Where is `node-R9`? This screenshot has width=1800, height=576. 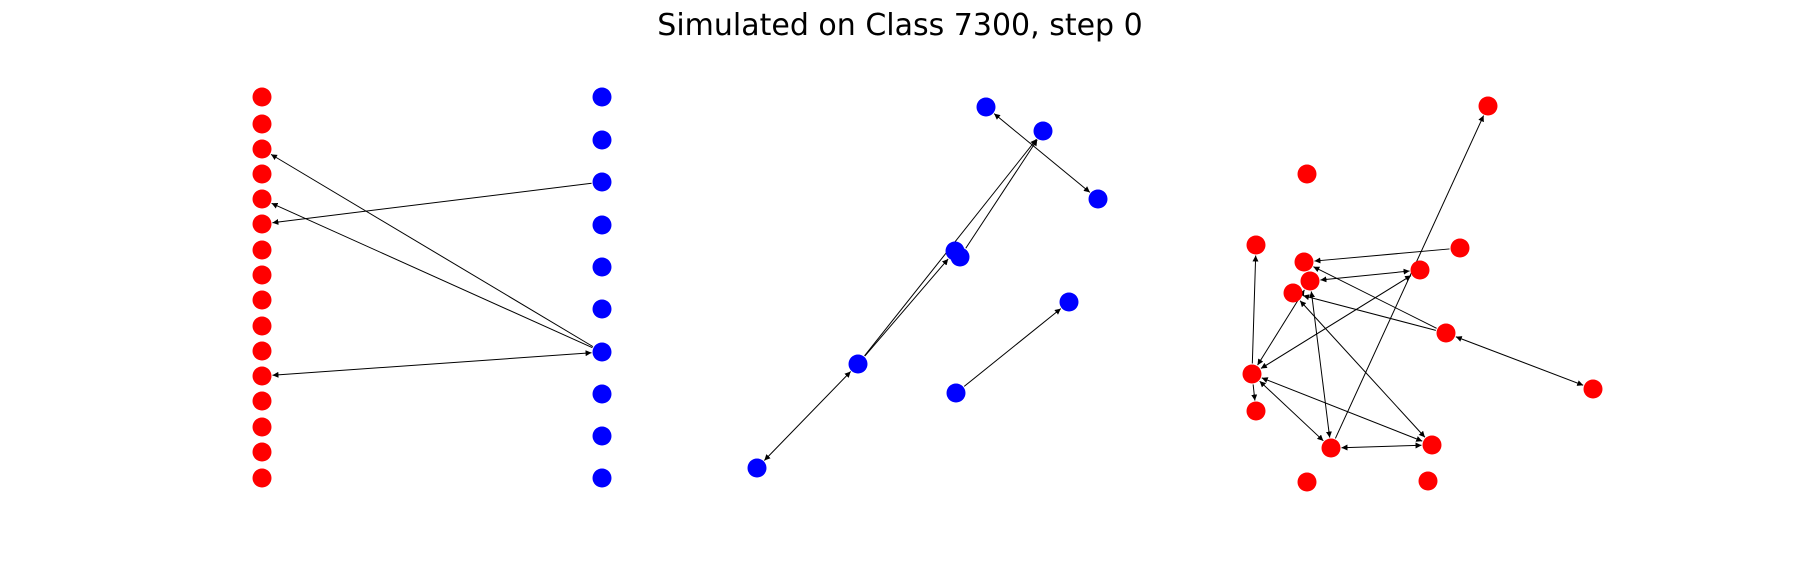 node-R9 is located at coordinates (602, 478).